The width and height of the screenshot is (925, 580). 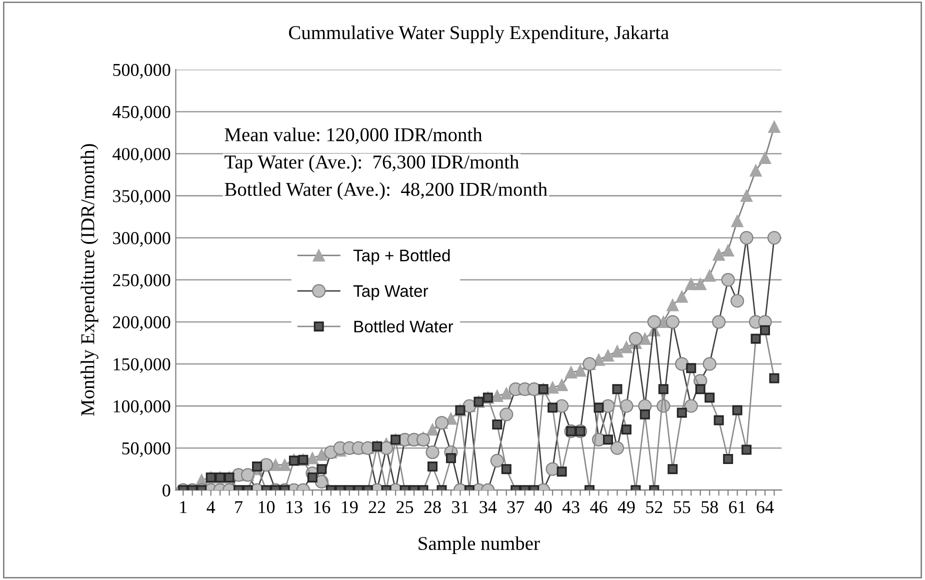 What do you see at coordinates (404, 326) in the screenshot?
I see `legend-label: Bottled Water` at bounding box center [404, 326].